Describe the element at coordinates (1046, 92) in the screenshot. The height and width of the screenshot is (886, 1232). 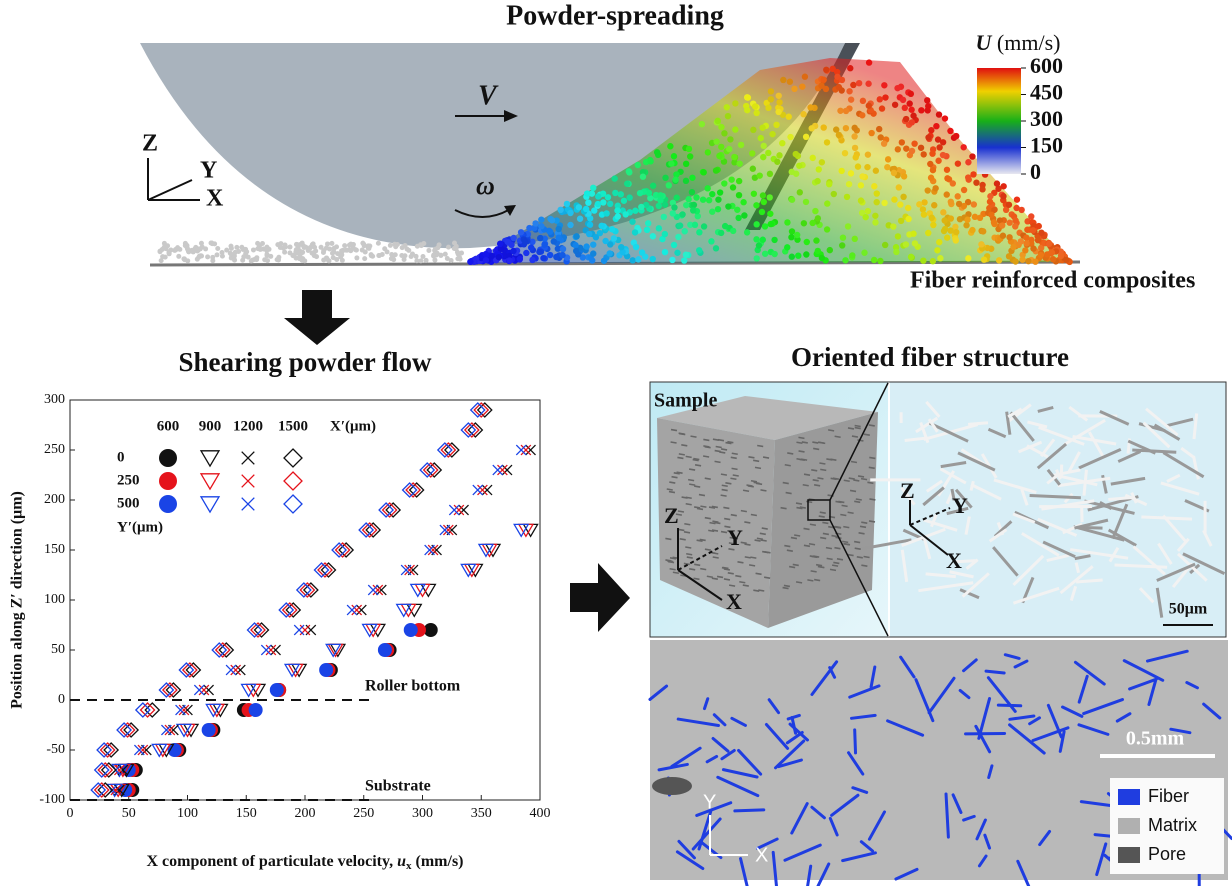
I see `colorbar-tick-label: 450` at that location.